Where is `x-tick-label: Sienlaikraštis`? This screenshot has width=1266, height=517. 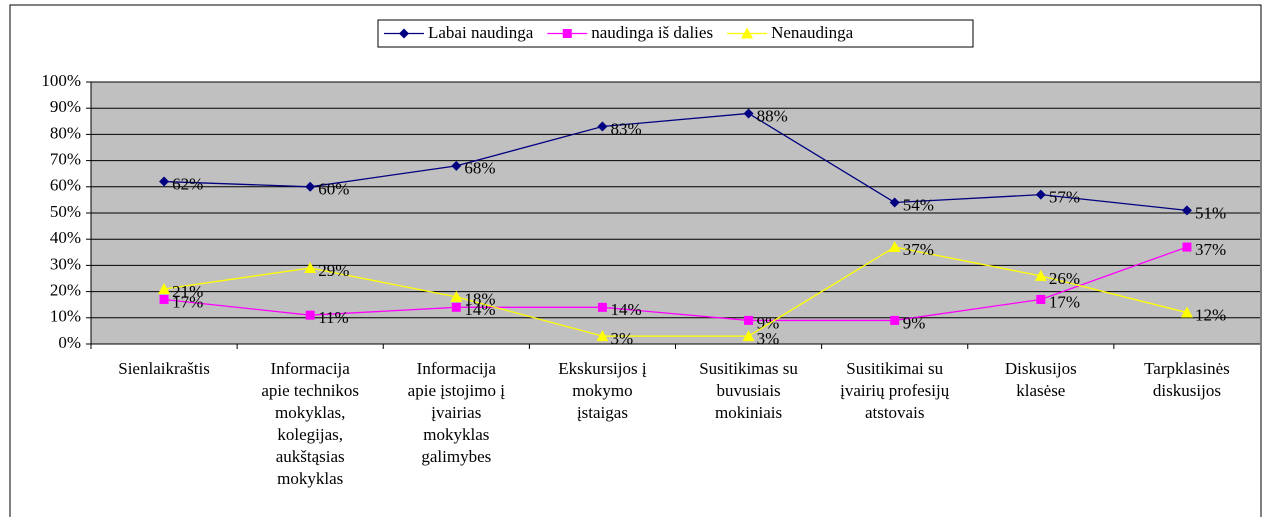 x-tick-label: Sienlaikraštis is located at coordinates (164, 368).